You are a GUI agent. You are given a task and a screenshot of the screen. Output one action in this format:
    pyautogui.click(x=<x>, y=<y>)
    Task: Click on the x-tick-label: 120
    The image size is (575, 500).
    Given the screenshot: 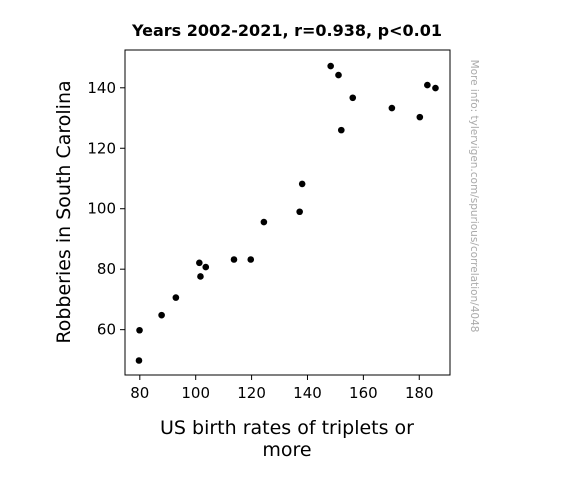 What is the action you would take?
    pyautogui.click(x=251, y=393)
    